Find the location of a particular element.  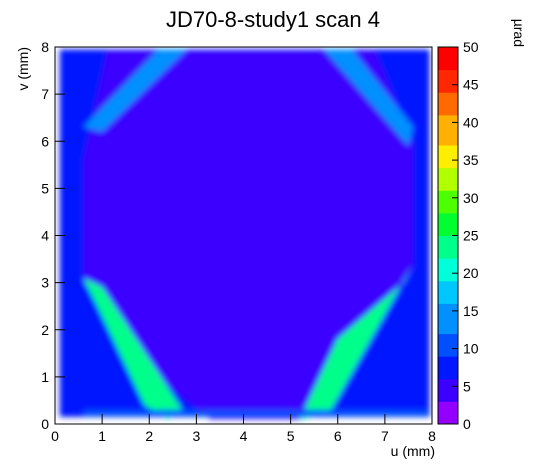

band-lower-right is located at coordinates (357, 341).